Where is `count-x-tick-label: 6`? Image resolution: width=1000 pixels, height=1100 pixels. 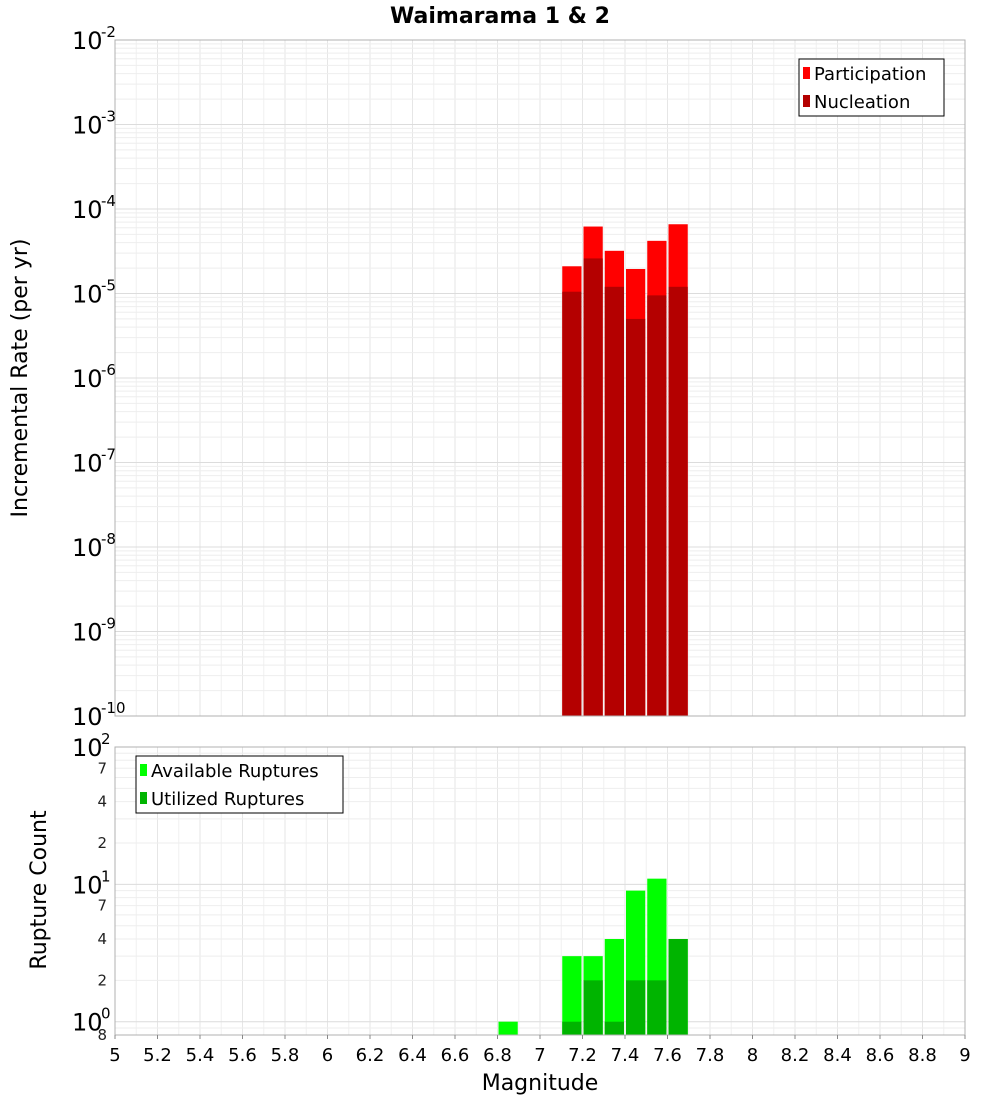 count-x-tick-label: 6 is located at coordinates (327, 1055).